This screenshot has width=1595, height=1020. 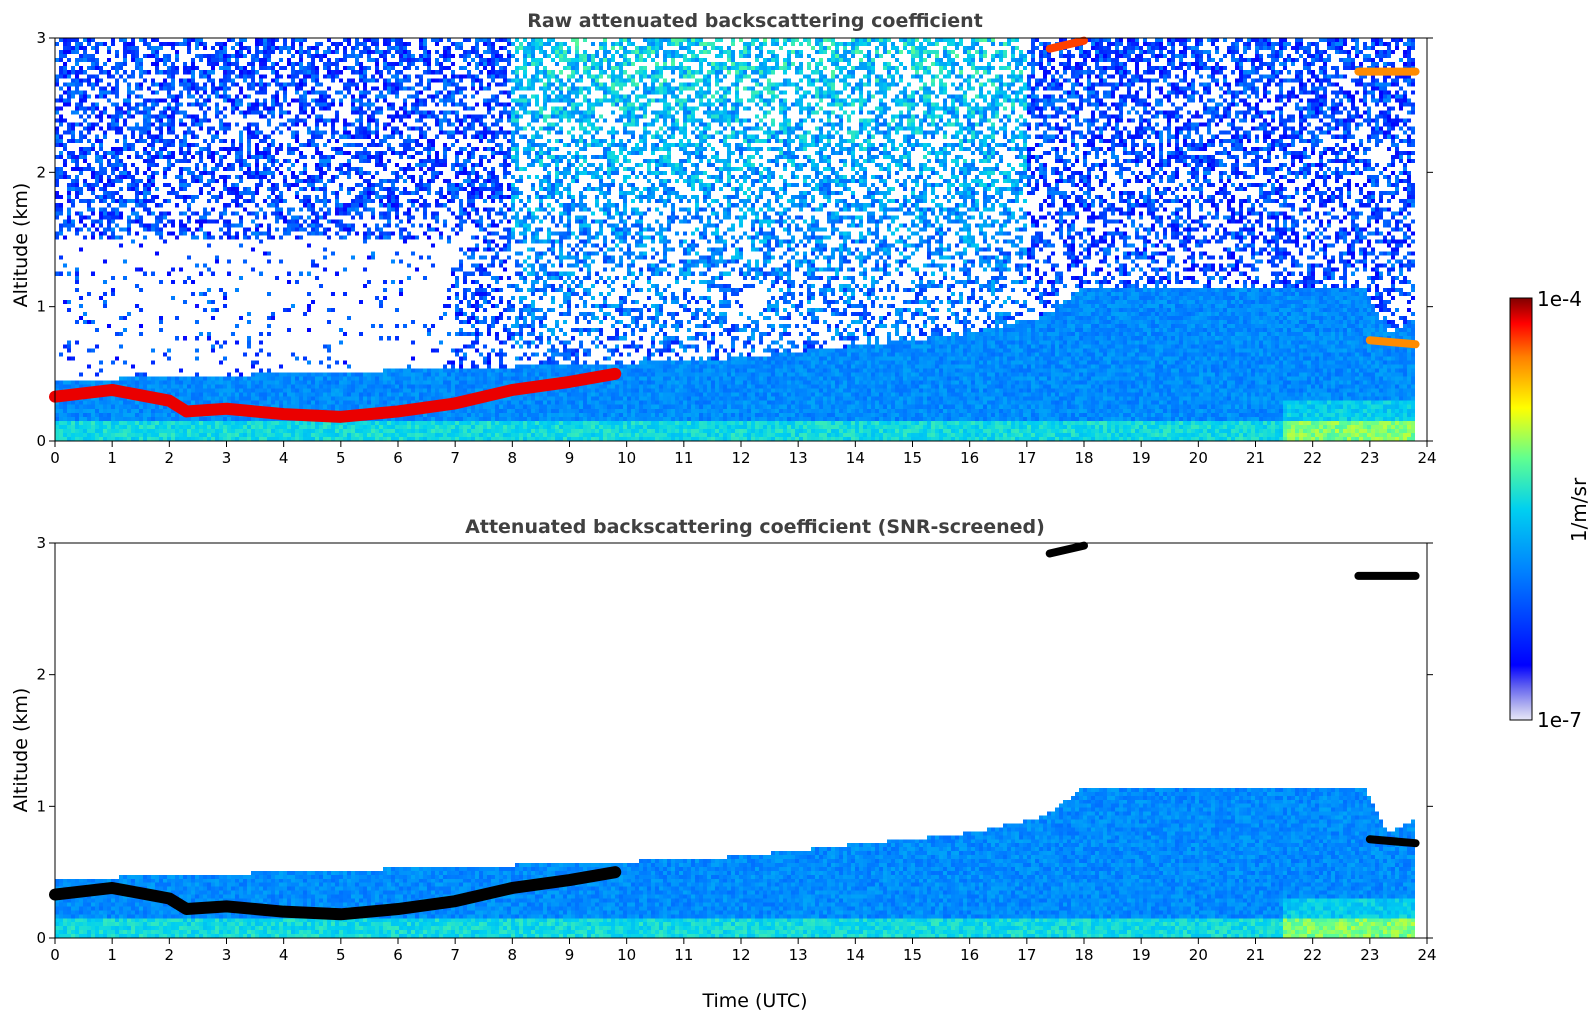 What do you see at coordinates (754, 1001) in the screenshot?
I see `x-axis-label: Time (UTC)` at bounding box center [754, 1001].